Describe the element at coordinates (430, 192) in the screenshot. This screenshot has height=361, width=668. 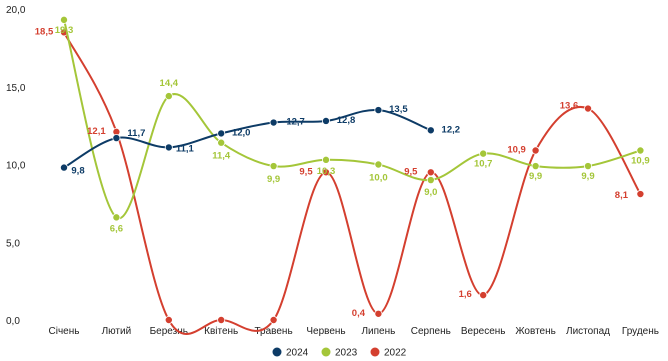
I see `data-label-2023: 9,0` at that location.